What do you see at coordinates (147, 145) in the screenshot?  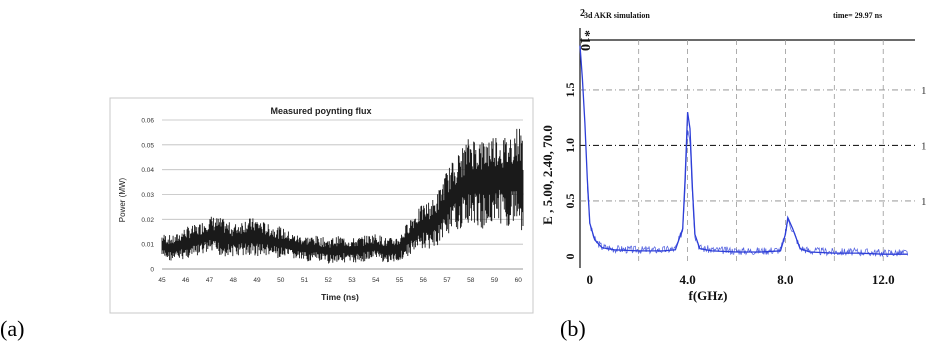 I see `chart-a-ytick-label: 0.05` at bounding box center [147, 145].